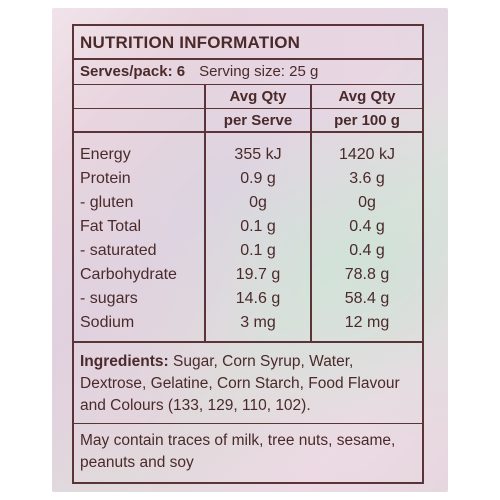  I want to click on serves-row: Serves/pack: 6 Serving size: 25 g, so click(248, 72).